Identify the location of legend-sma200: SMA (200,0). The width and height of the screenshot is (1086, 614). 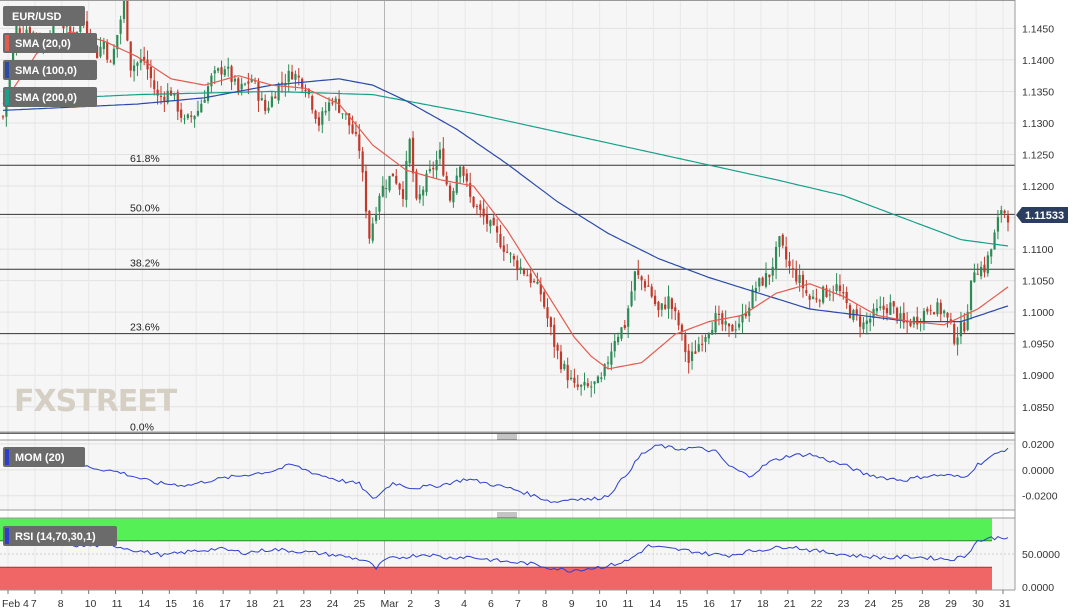
(50, 97).